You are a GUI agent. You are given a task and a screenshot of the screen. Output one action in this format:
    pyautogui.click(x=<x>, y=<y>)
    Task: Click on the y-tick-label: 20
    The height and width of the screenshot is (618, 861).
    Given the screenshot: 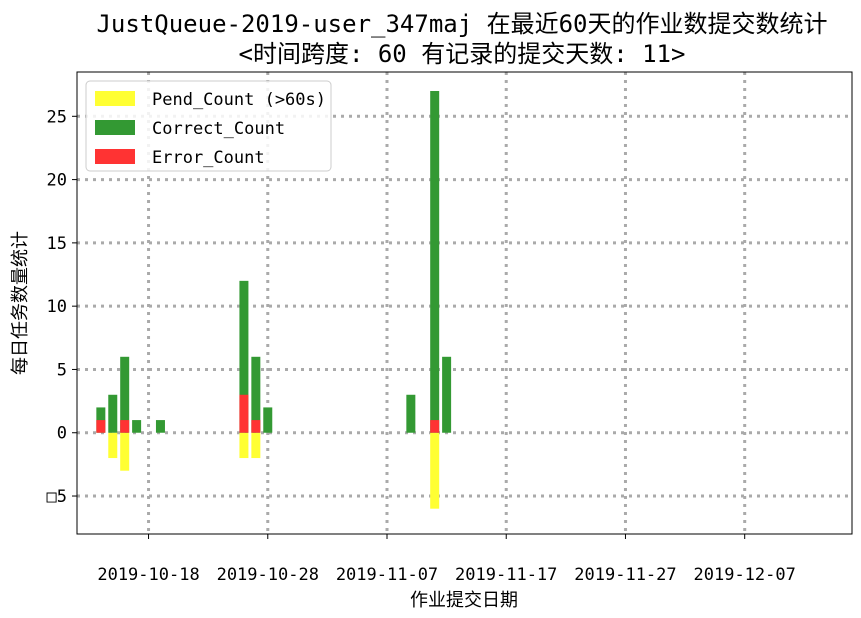 What is the action you would take?
    pyautogui.click(x=57, y=181)
    